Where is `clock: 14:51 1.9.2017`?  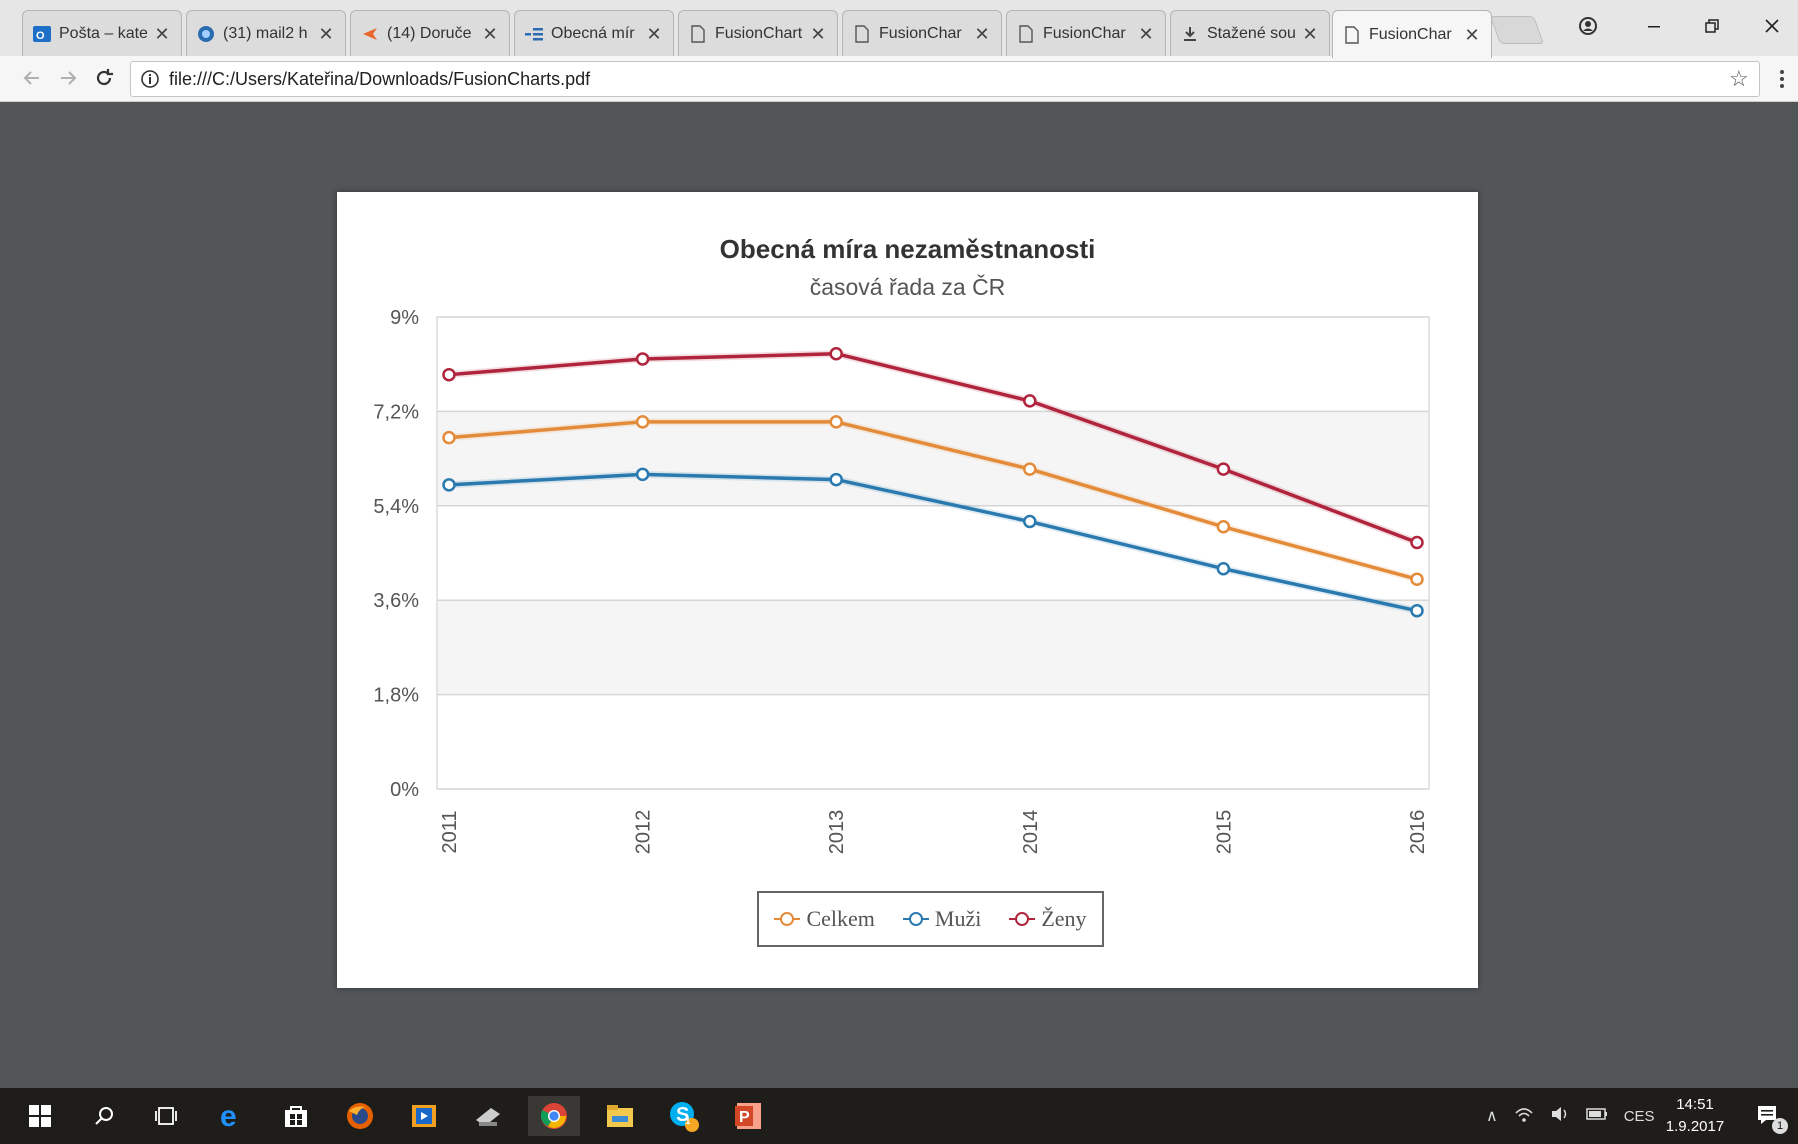 clock: 14:51 1.9.2017 is located at coordinates (1695, 1116).